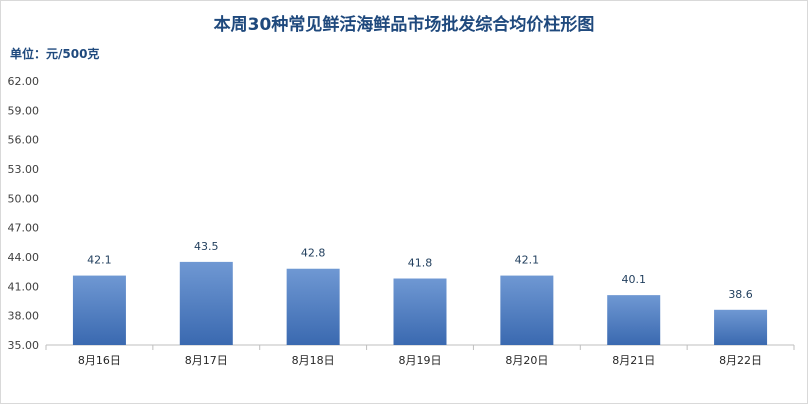 The height and width of the screenshot is (404, 808). What do you see at coordinates (633, 360) in the screenshot?
I see `x-tick-label: 8月21日` at bounding box center [633, 360].